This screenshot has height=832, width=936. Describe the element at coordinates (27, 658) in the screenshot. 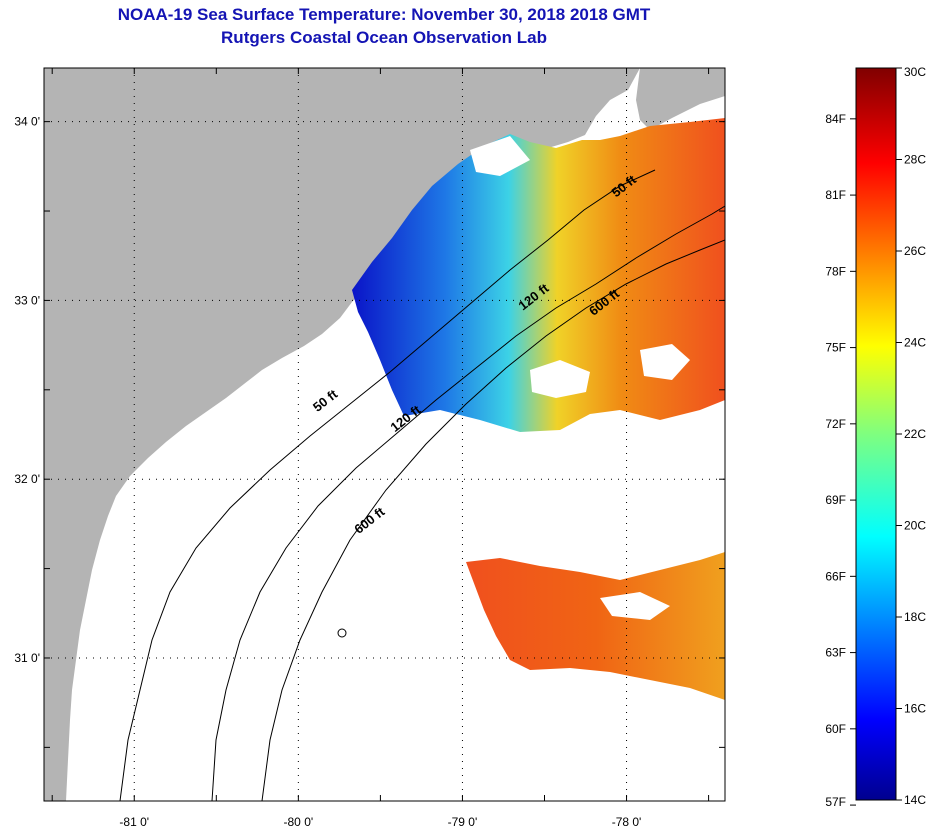

I see `lat-label: 31 0'` at that location.